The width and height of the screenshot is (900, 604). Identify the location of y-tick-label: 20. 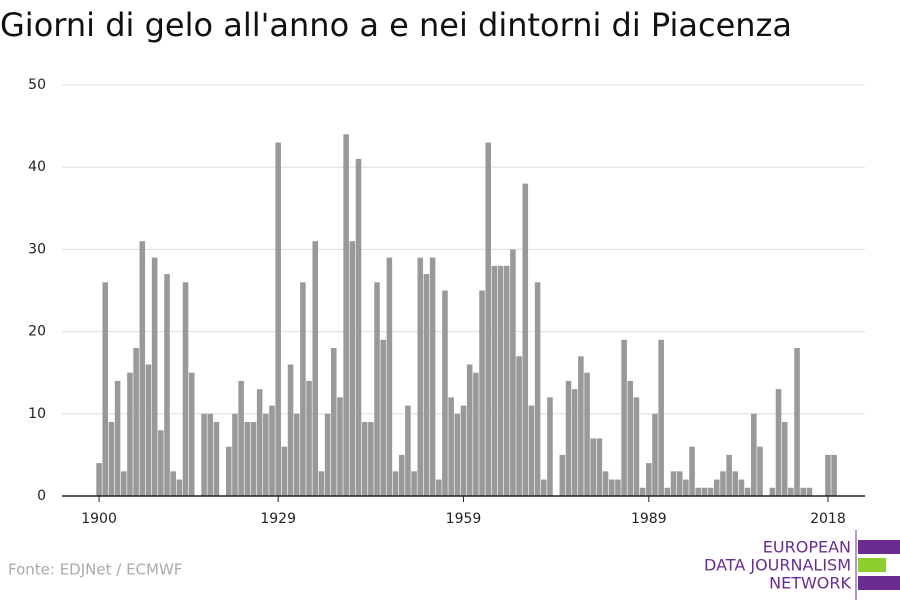
(37, 332).